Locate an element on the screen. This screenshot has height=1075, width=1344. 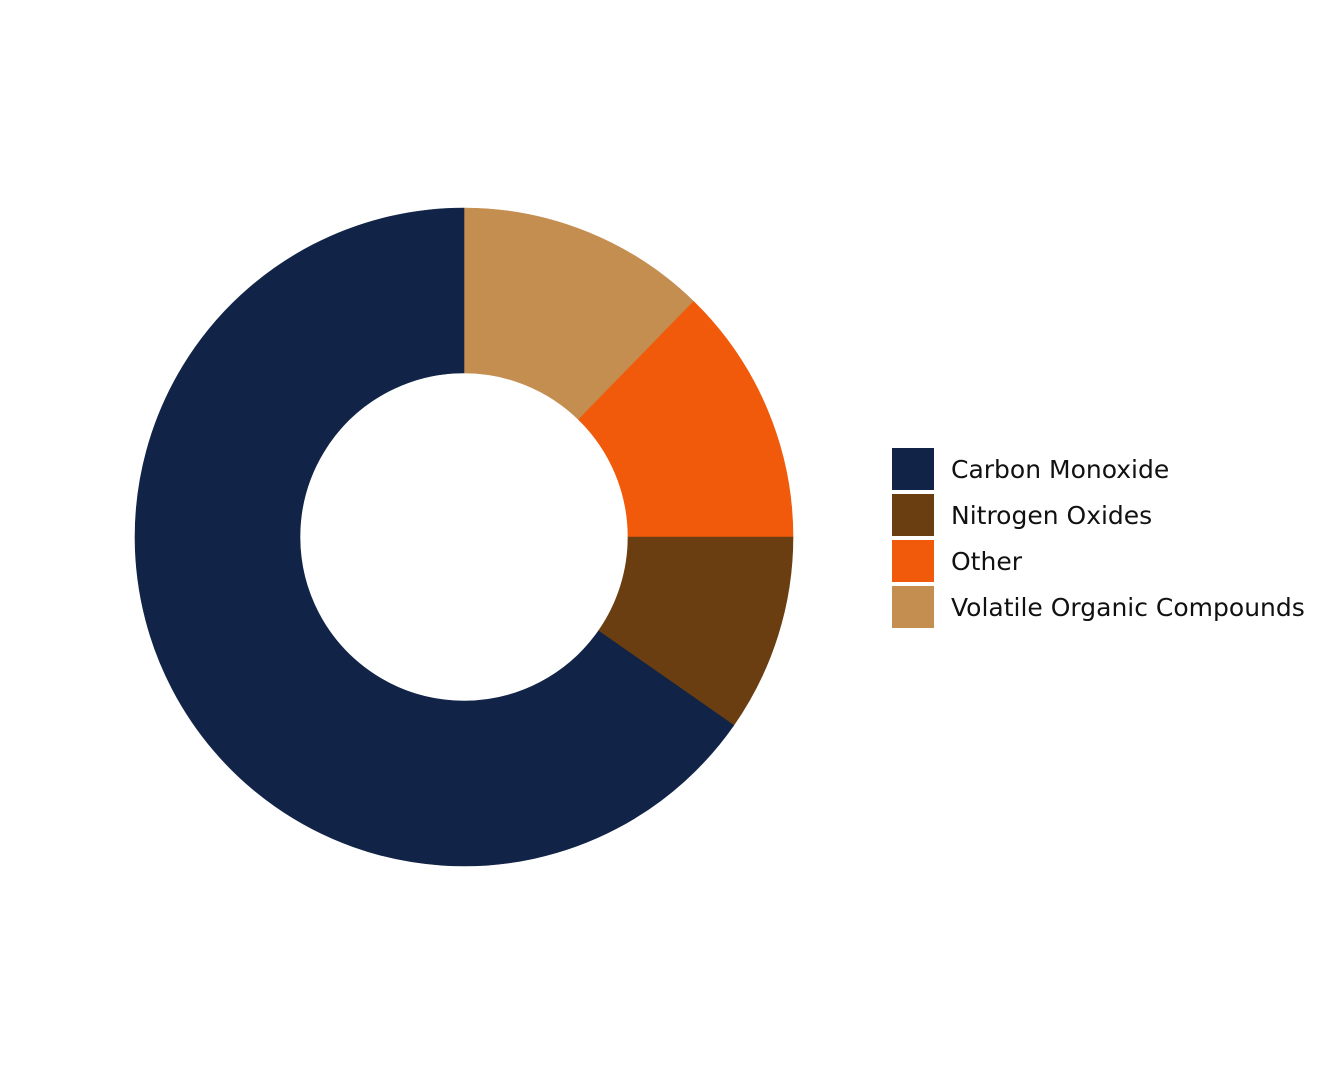
slice-other is located at coordinates (686, 419).